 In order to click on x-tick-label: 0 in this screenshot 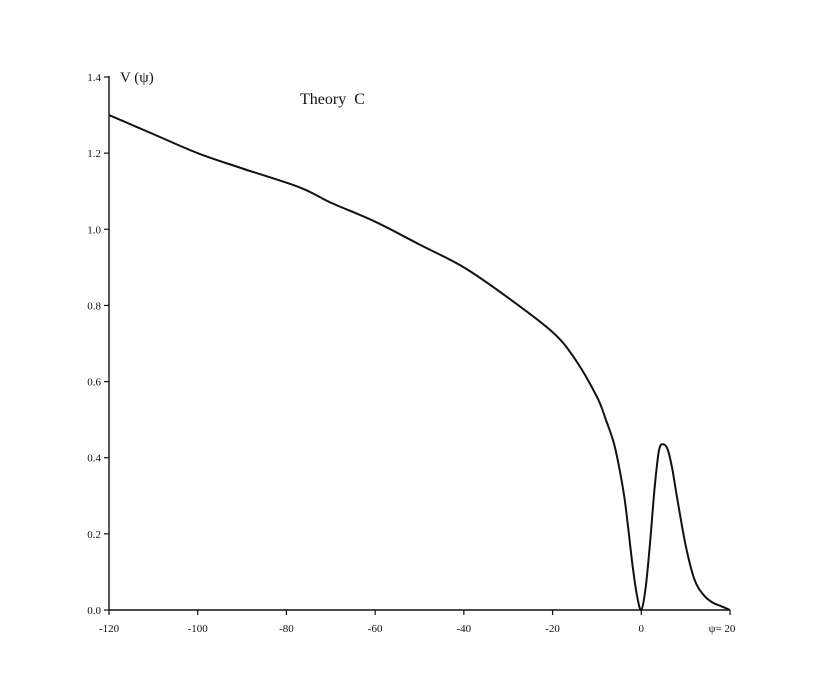, I will do `click(642, 629)`.